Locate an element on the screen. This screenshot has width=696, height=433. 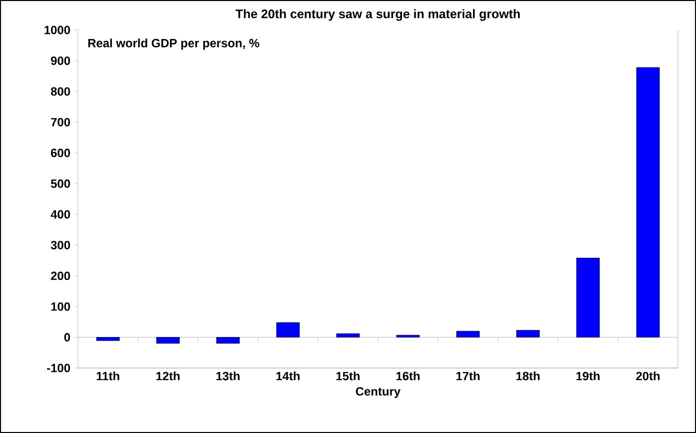
y-tick-label: 100 is located at coordinates (60, 306).